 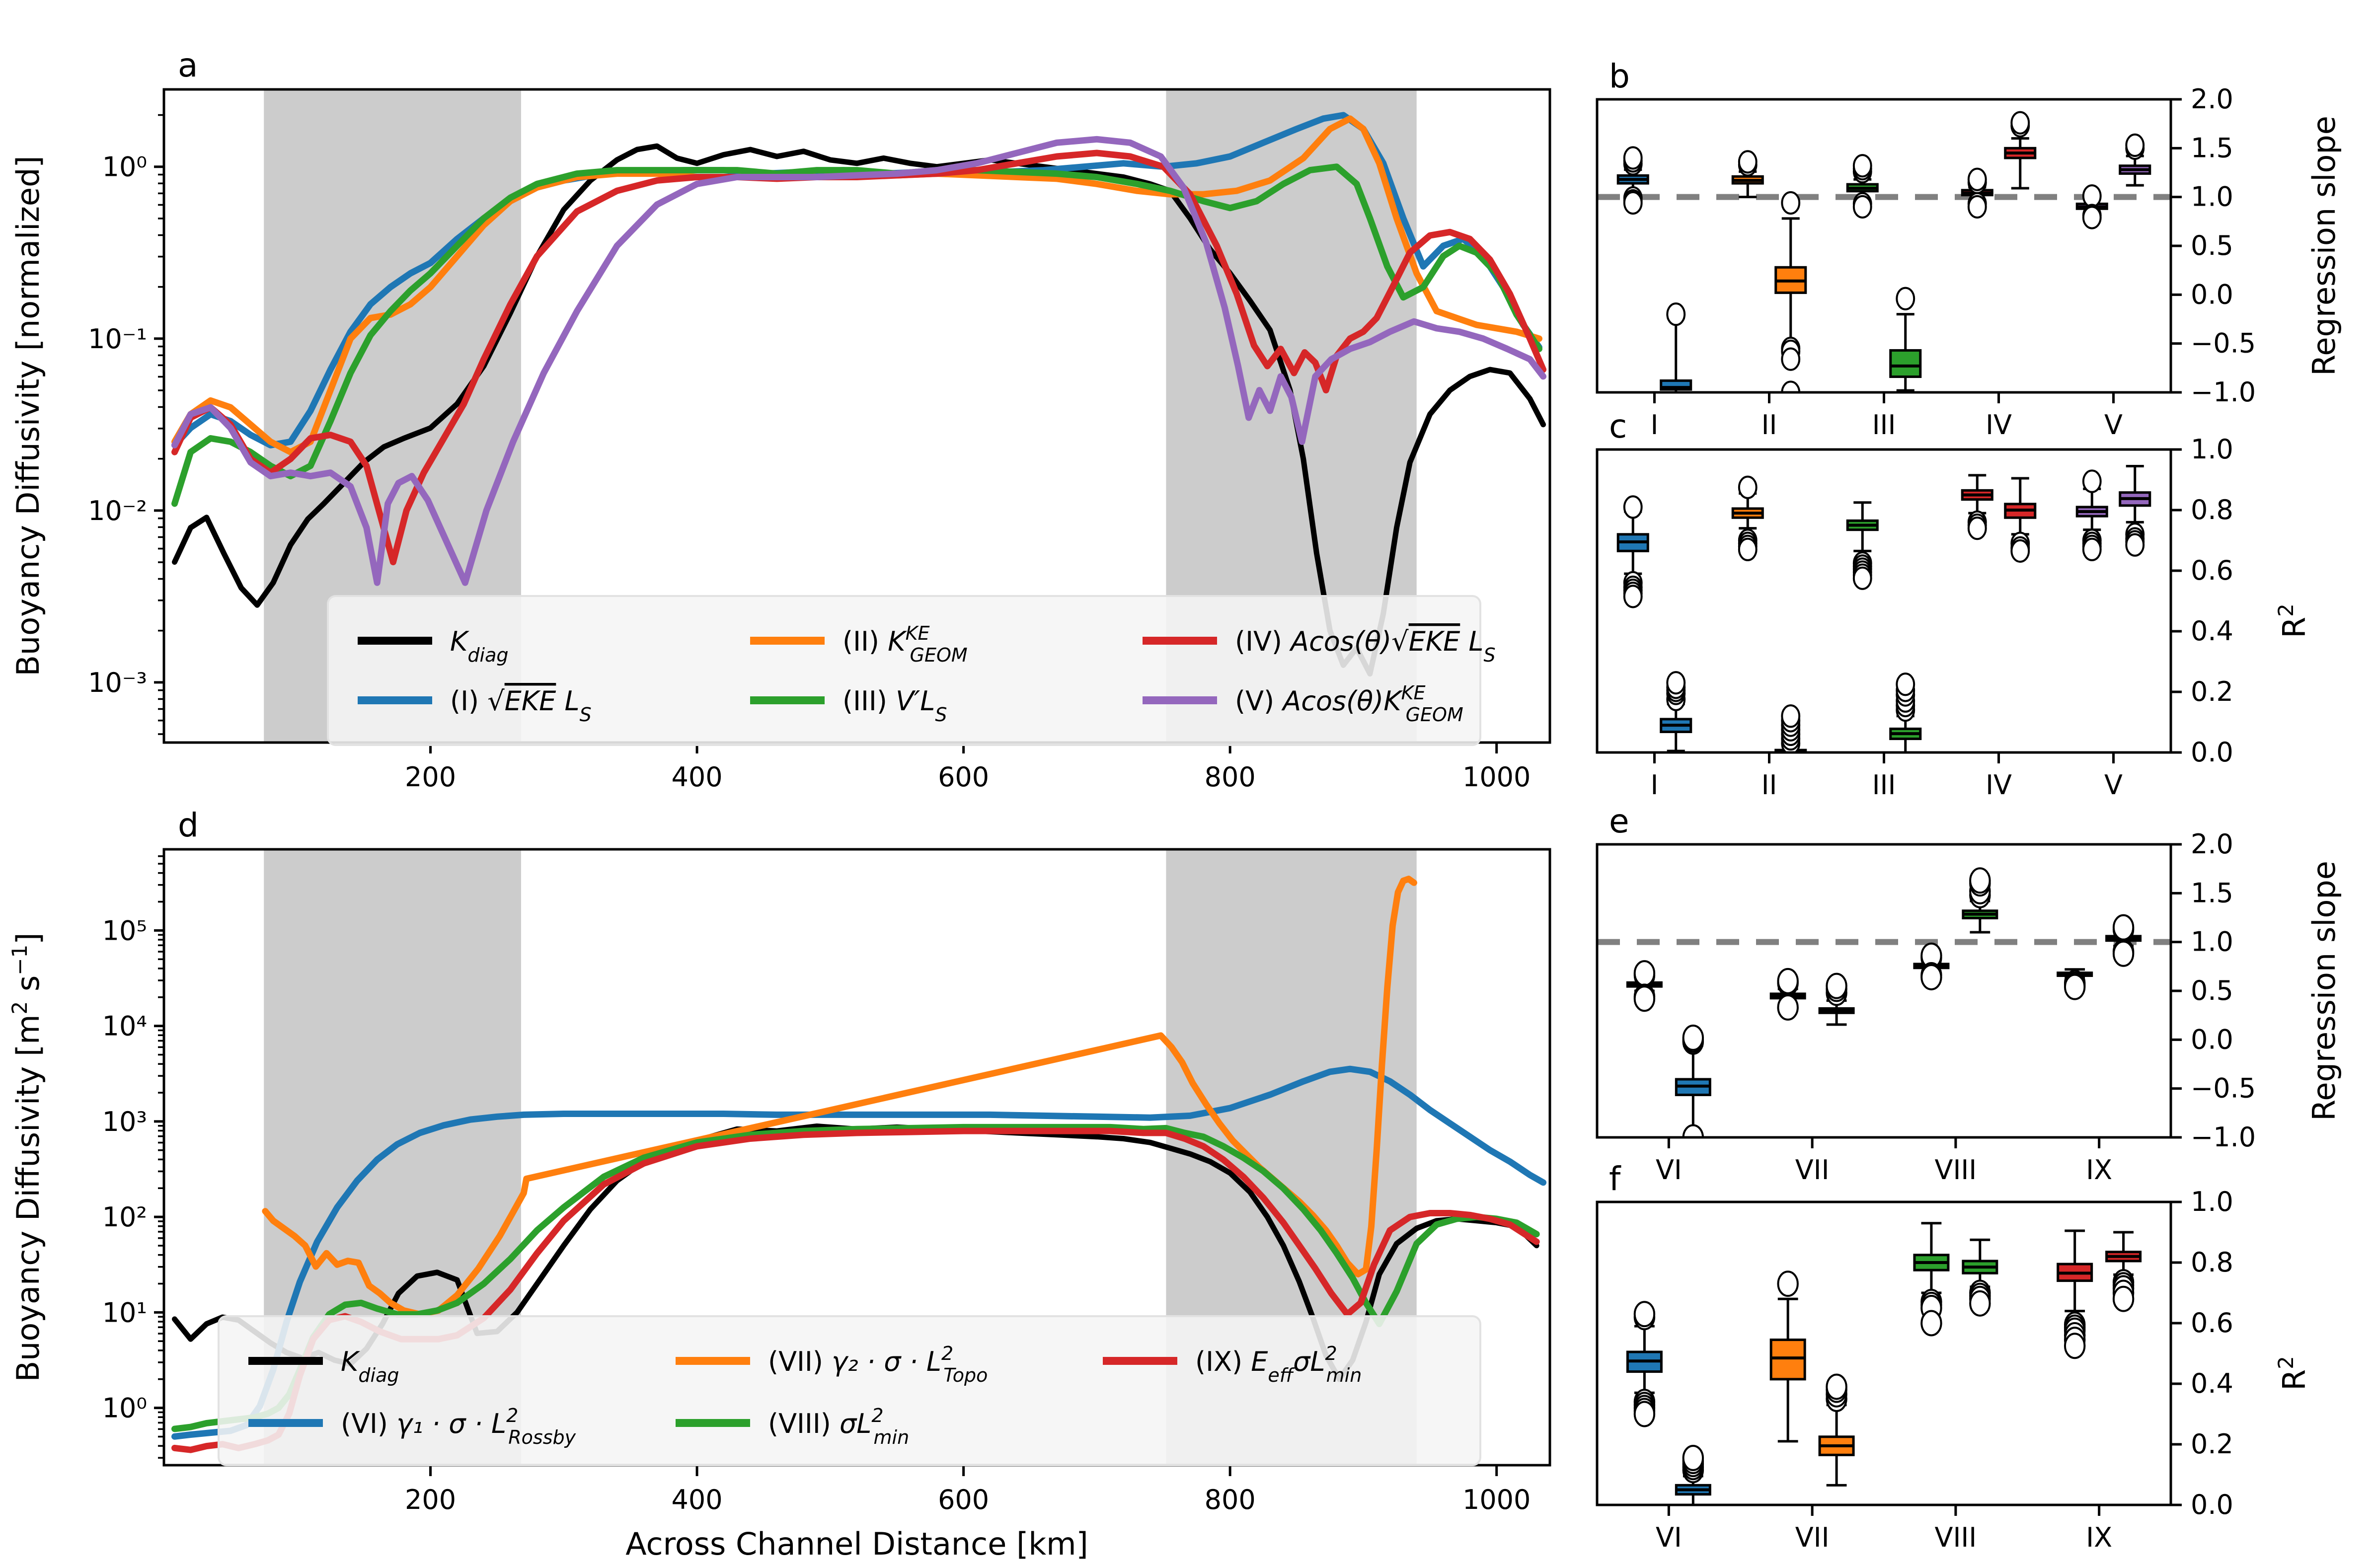 What do you see at coordinates (2212, 197) in the screenshot?
I see `y-ticklabel-b-2: 1.0` at bounding box center [2212, 197].